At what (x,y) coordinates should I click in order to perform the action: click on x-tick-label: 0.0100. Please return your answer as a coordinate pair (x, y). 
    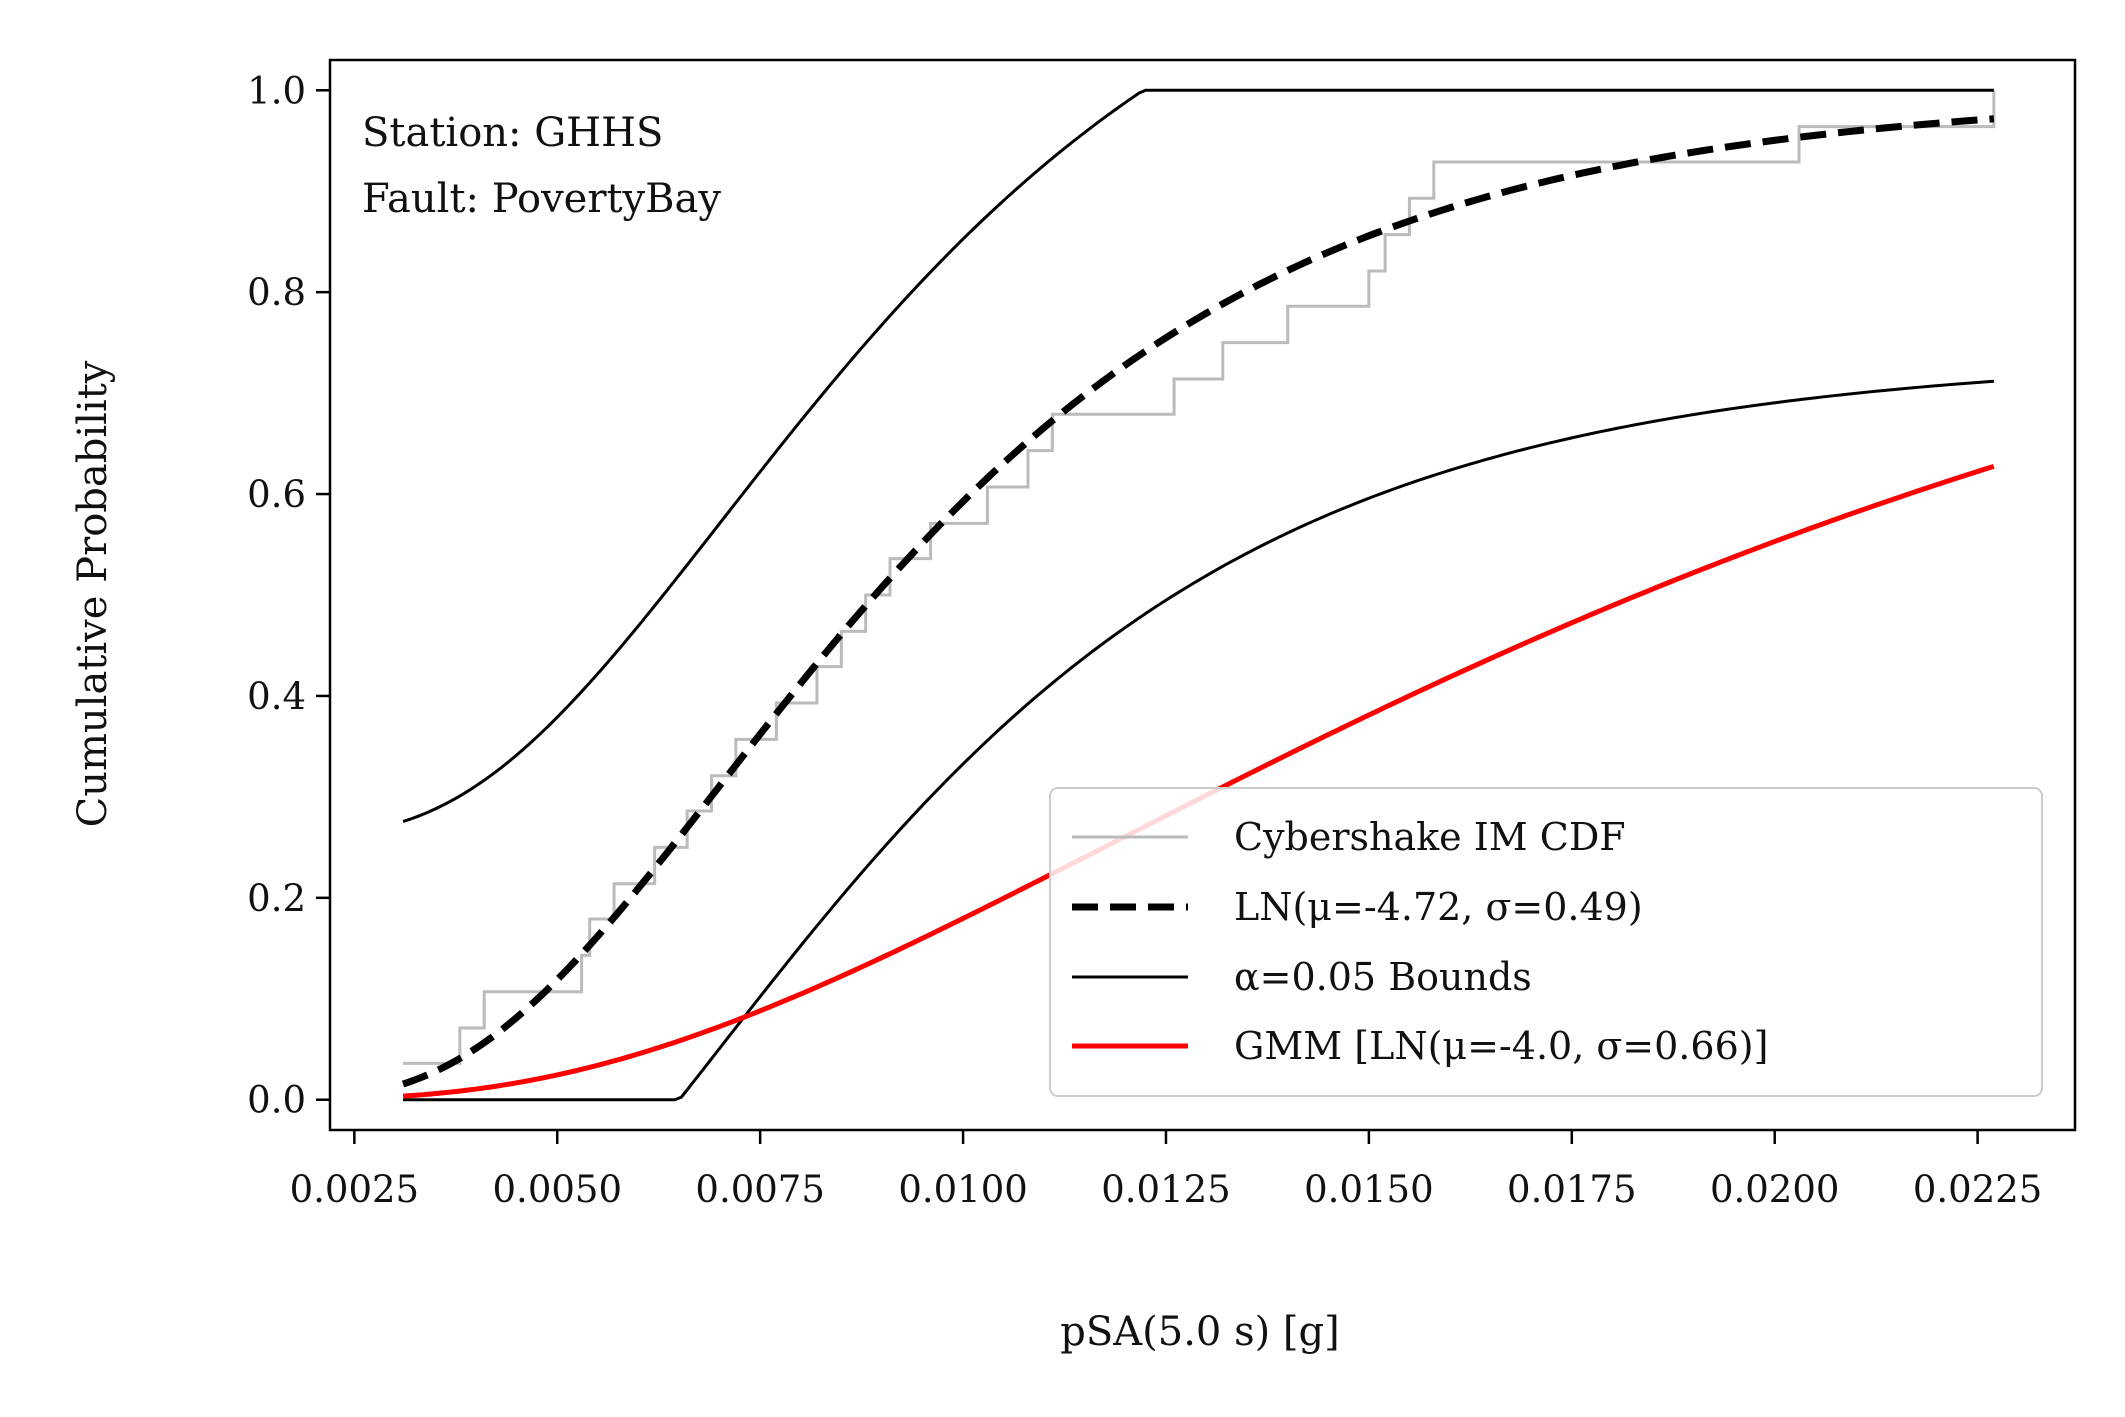
    Looking at the image, I should click on (962, 1189).